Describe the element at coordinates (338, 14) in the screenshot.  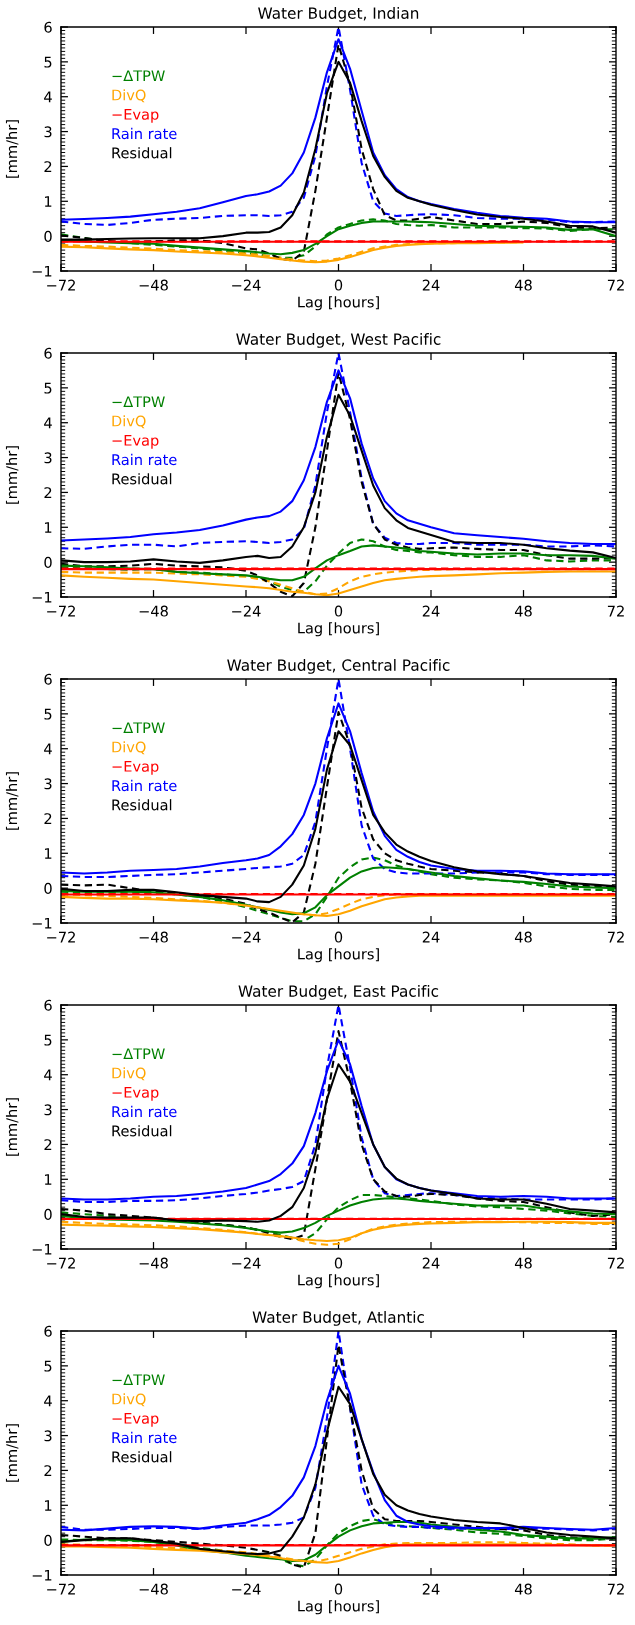
I see `chart-title: Water Budget, Indian` at that location.